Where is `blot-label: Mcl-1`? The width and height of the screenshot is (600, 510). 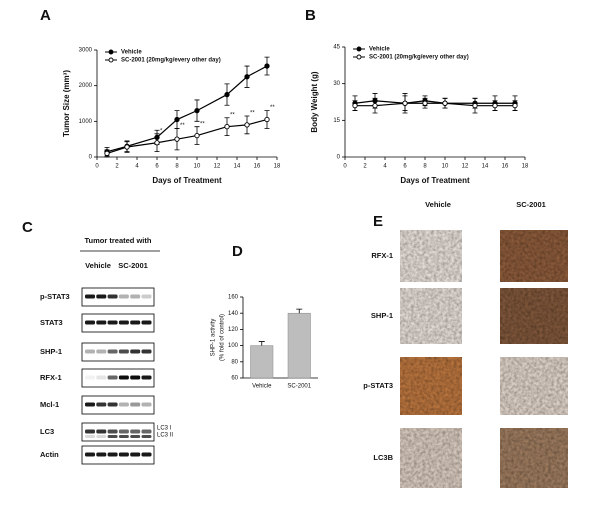
blot-label: Mcl-1 is located at coordinates (49, 404).